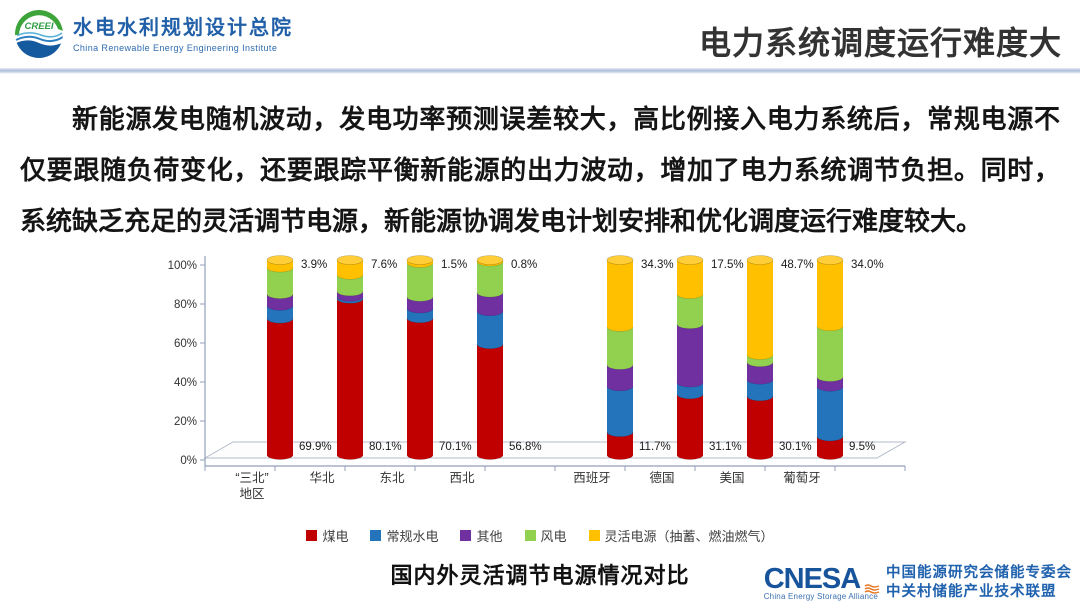 Image resolution: width=1080 pixels, height=608 pixels. Describe the element at coordinates (489, 536) in the screenshot. I see `legend-label: 其他` at that location.